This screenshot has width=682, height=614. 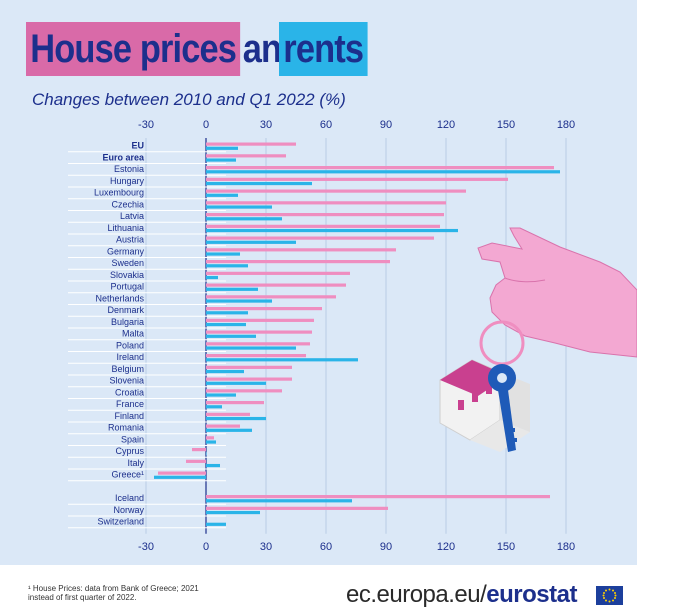 What do you see at coordinates (133, 334) in the screenshot?
I see `category-label: Malta` at bounding box center [133, 334].